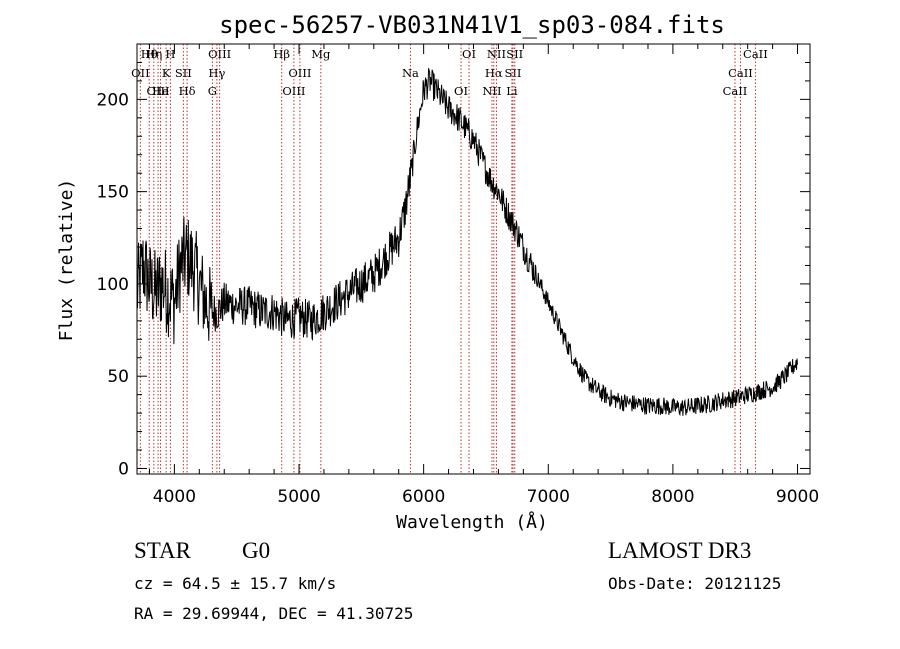  I want to click on y-tick-label: 200, so click(113, 100).